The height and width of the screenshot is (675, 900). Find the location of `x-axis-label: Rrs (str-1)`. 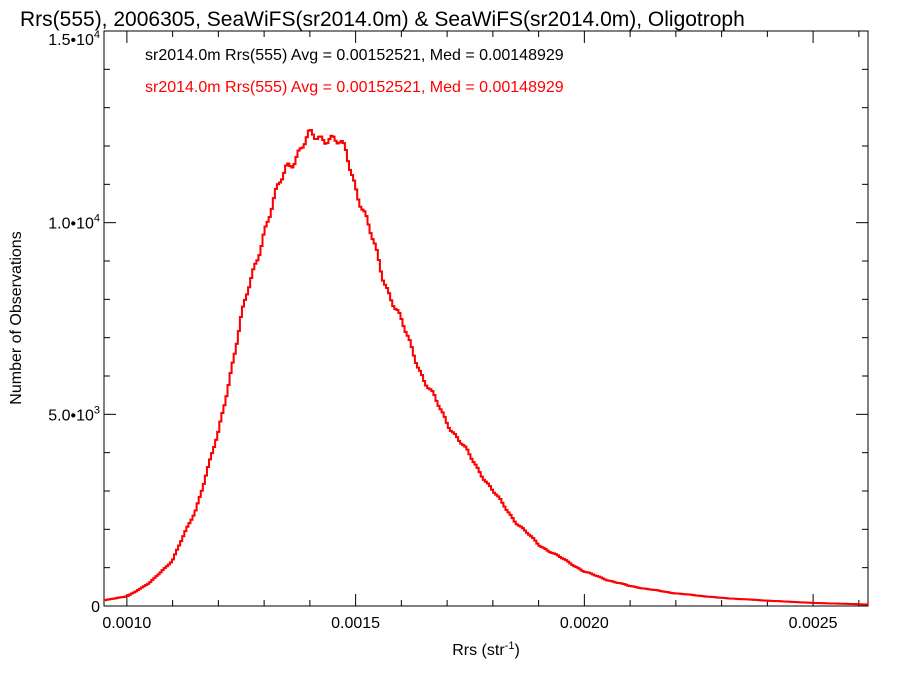

x-axis-label: Rrs (str-1) is located at coordinates (486, 649).